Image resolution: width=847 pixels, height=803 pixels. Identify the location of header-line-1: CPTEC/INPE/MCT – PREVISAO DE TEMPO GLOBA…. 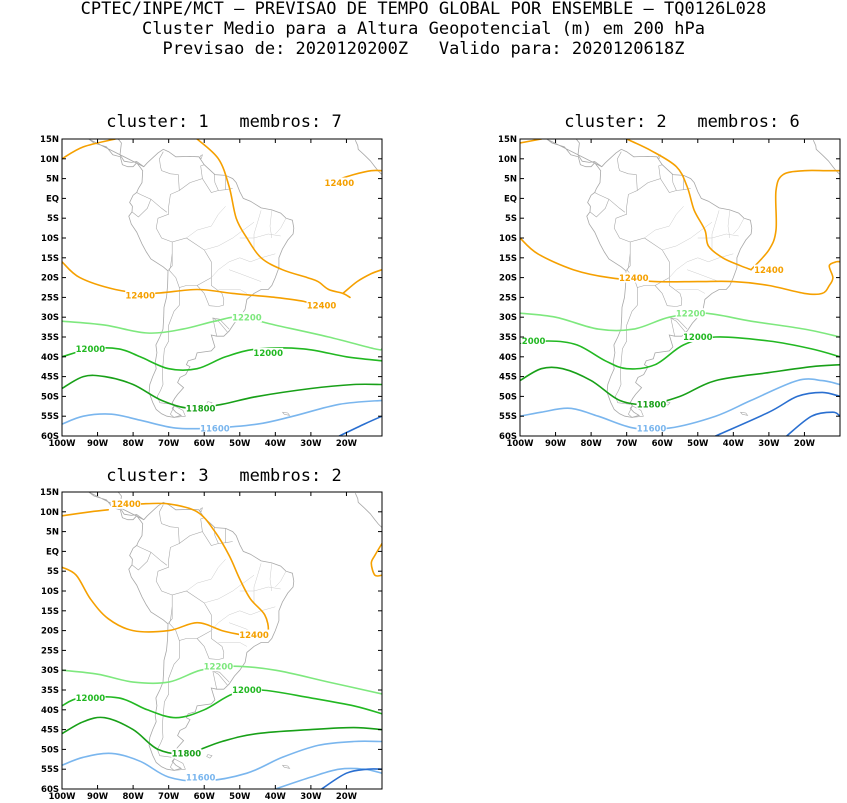
(423, 9).